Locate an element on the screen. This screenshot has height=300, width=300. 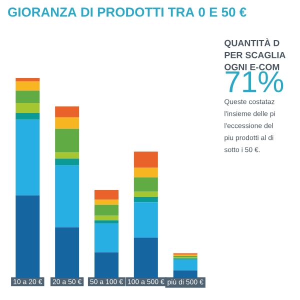
text: OGNI E-COM is located at coordinates (252, 67).